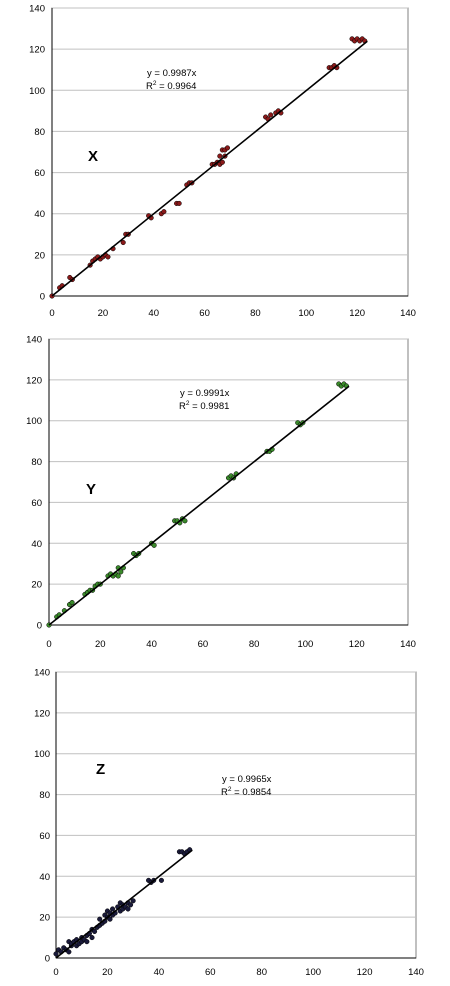 This screenshot has width=450, height=986. Describe the element at coordinates (204, 406) in the screenshot. I see `r-squared: R2 = 0.9981` at that location.